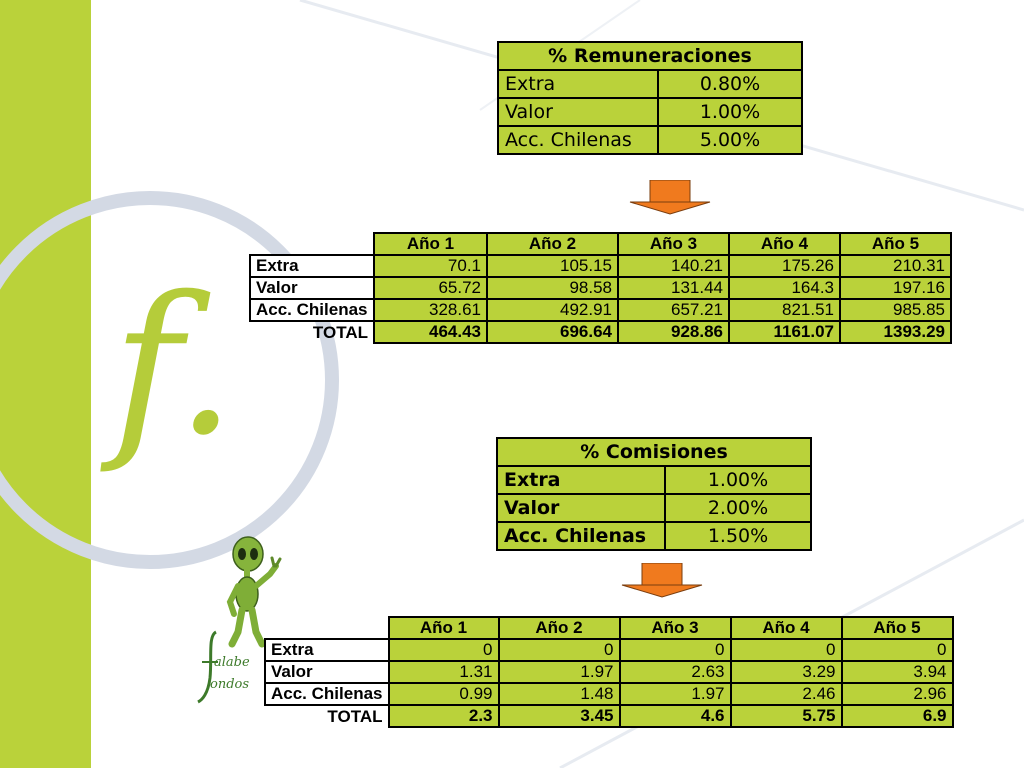  What do you see at coordinates (230, 684) in the screenshot?
I see `brand-logo-line2: ondos` at bounding box center [230, 684].